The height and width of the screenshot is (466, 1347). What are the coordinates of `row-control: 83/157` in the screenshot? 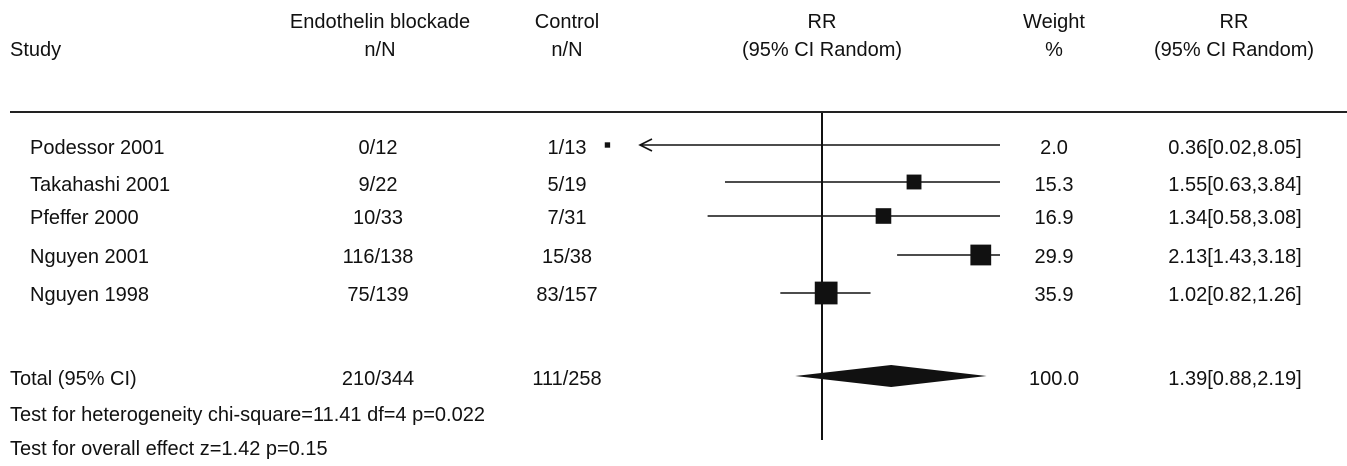 It's located at (567, 295).